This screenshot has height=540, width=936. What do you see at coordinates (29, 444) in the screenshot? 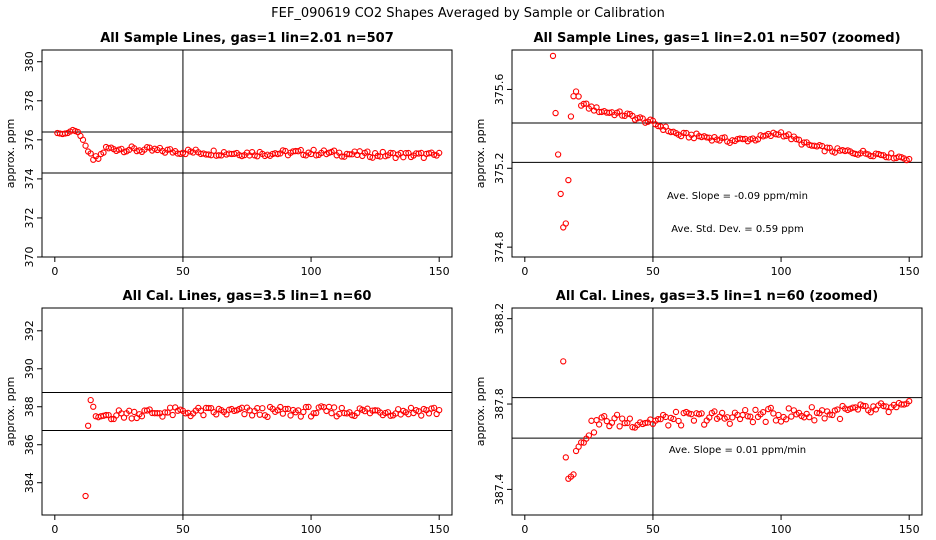
I see `y-tick-label: 386` at bounding box center [29, 444].